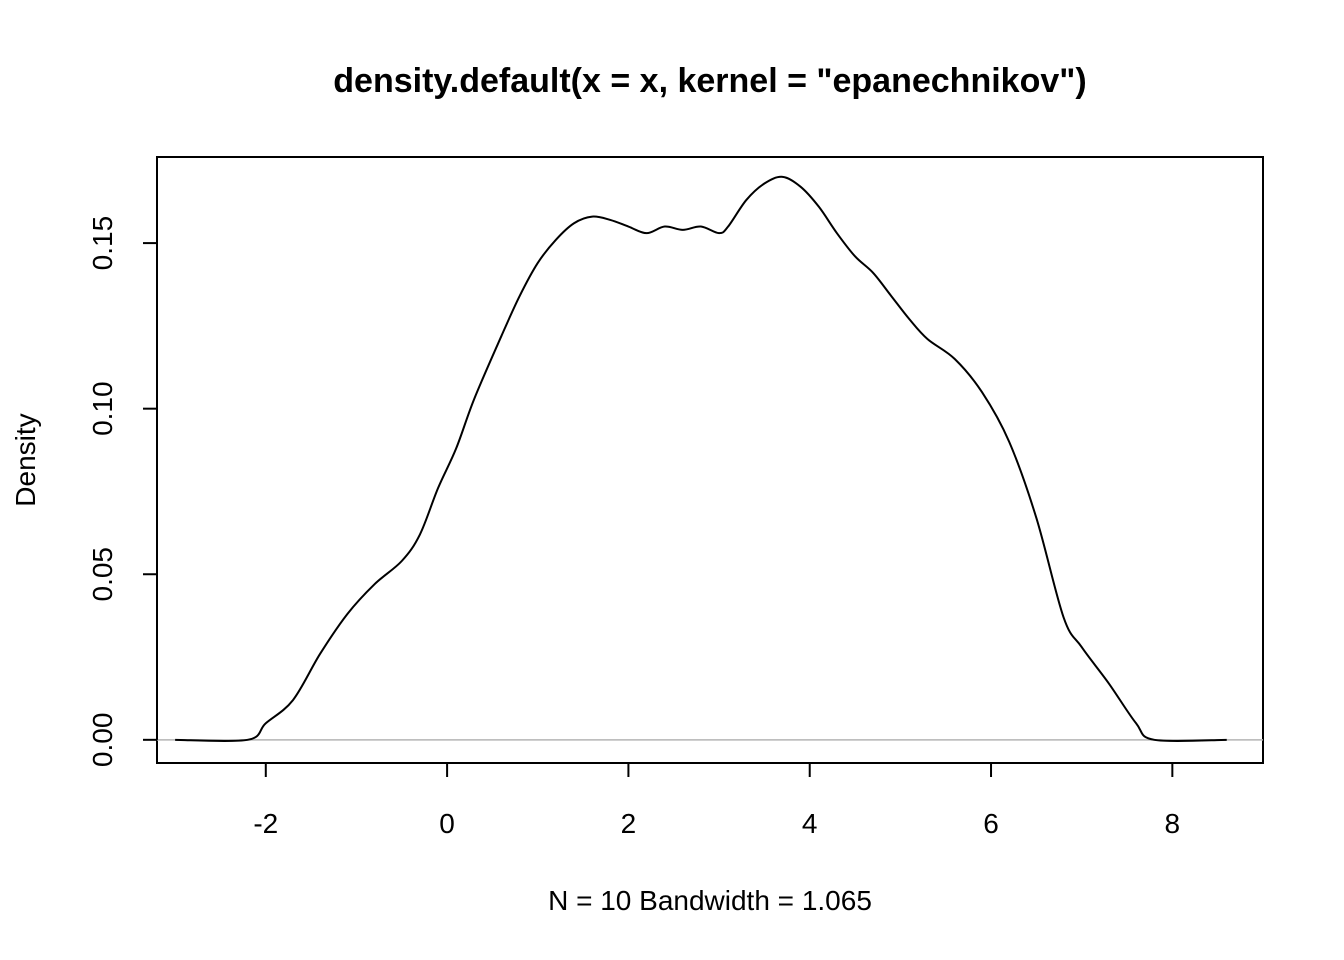 The image size is (1344, 960). I want to click on x-tick-label: 6, so click(991, 823).